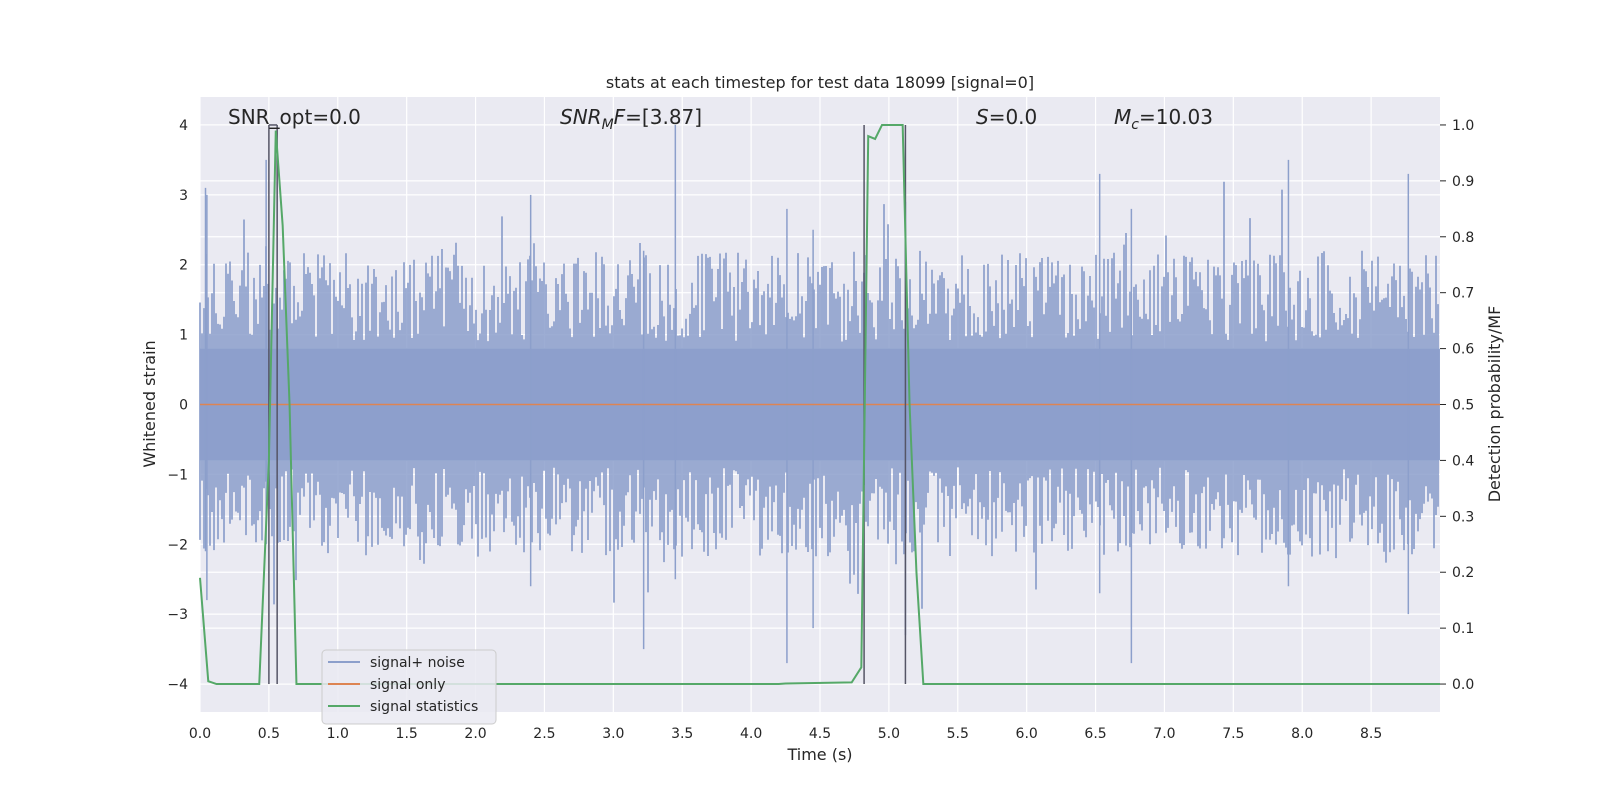  What do you see at coordinates (200, 734) in the screenshot?
I see `x-tick-label: 0.0` at bounding box center [200, 734].